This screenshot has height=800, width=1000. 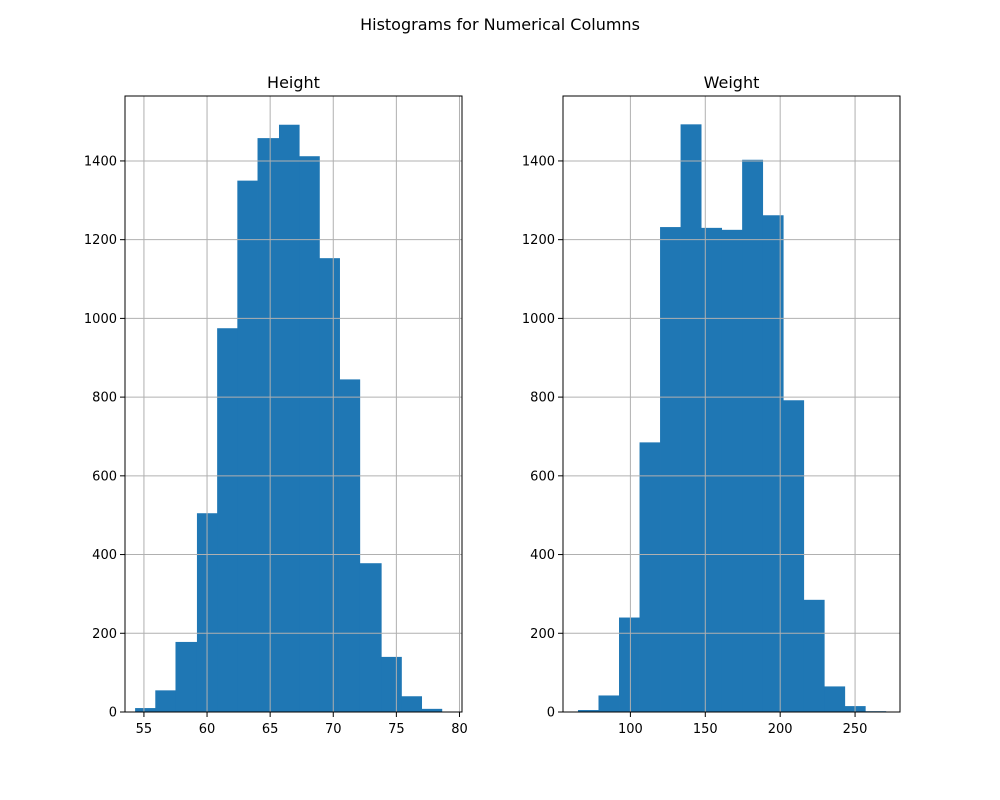 I want to click on weight-y-axis: 0 200 400 600 800 1000 1200 1400, so click(x=542, y=437).